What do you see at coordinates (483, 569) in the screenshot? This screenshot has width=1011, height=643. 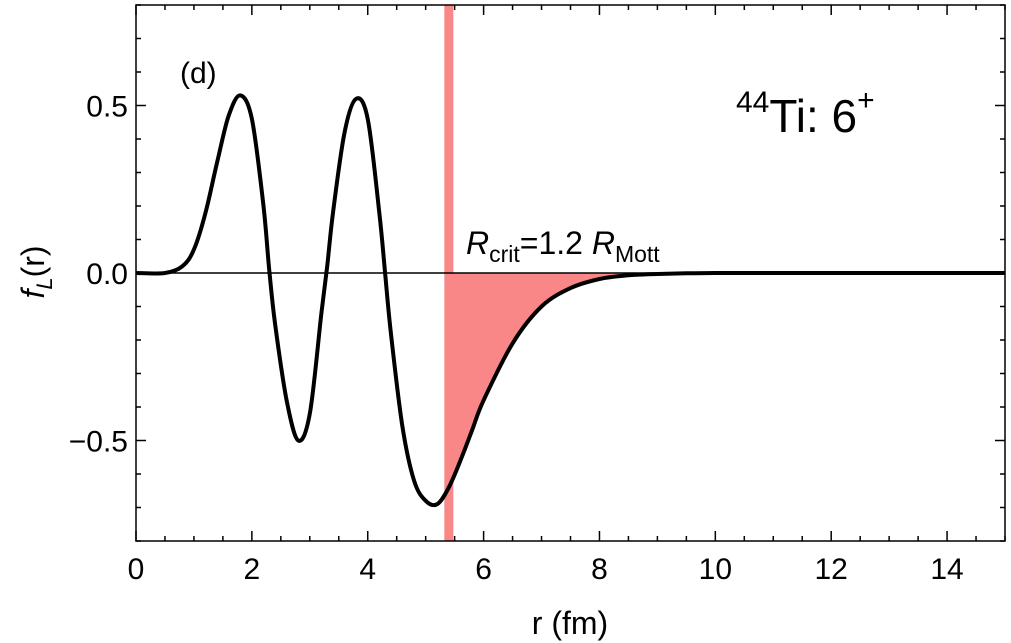 I see `x-tick-label: 6` at bounding box center [483, 569].